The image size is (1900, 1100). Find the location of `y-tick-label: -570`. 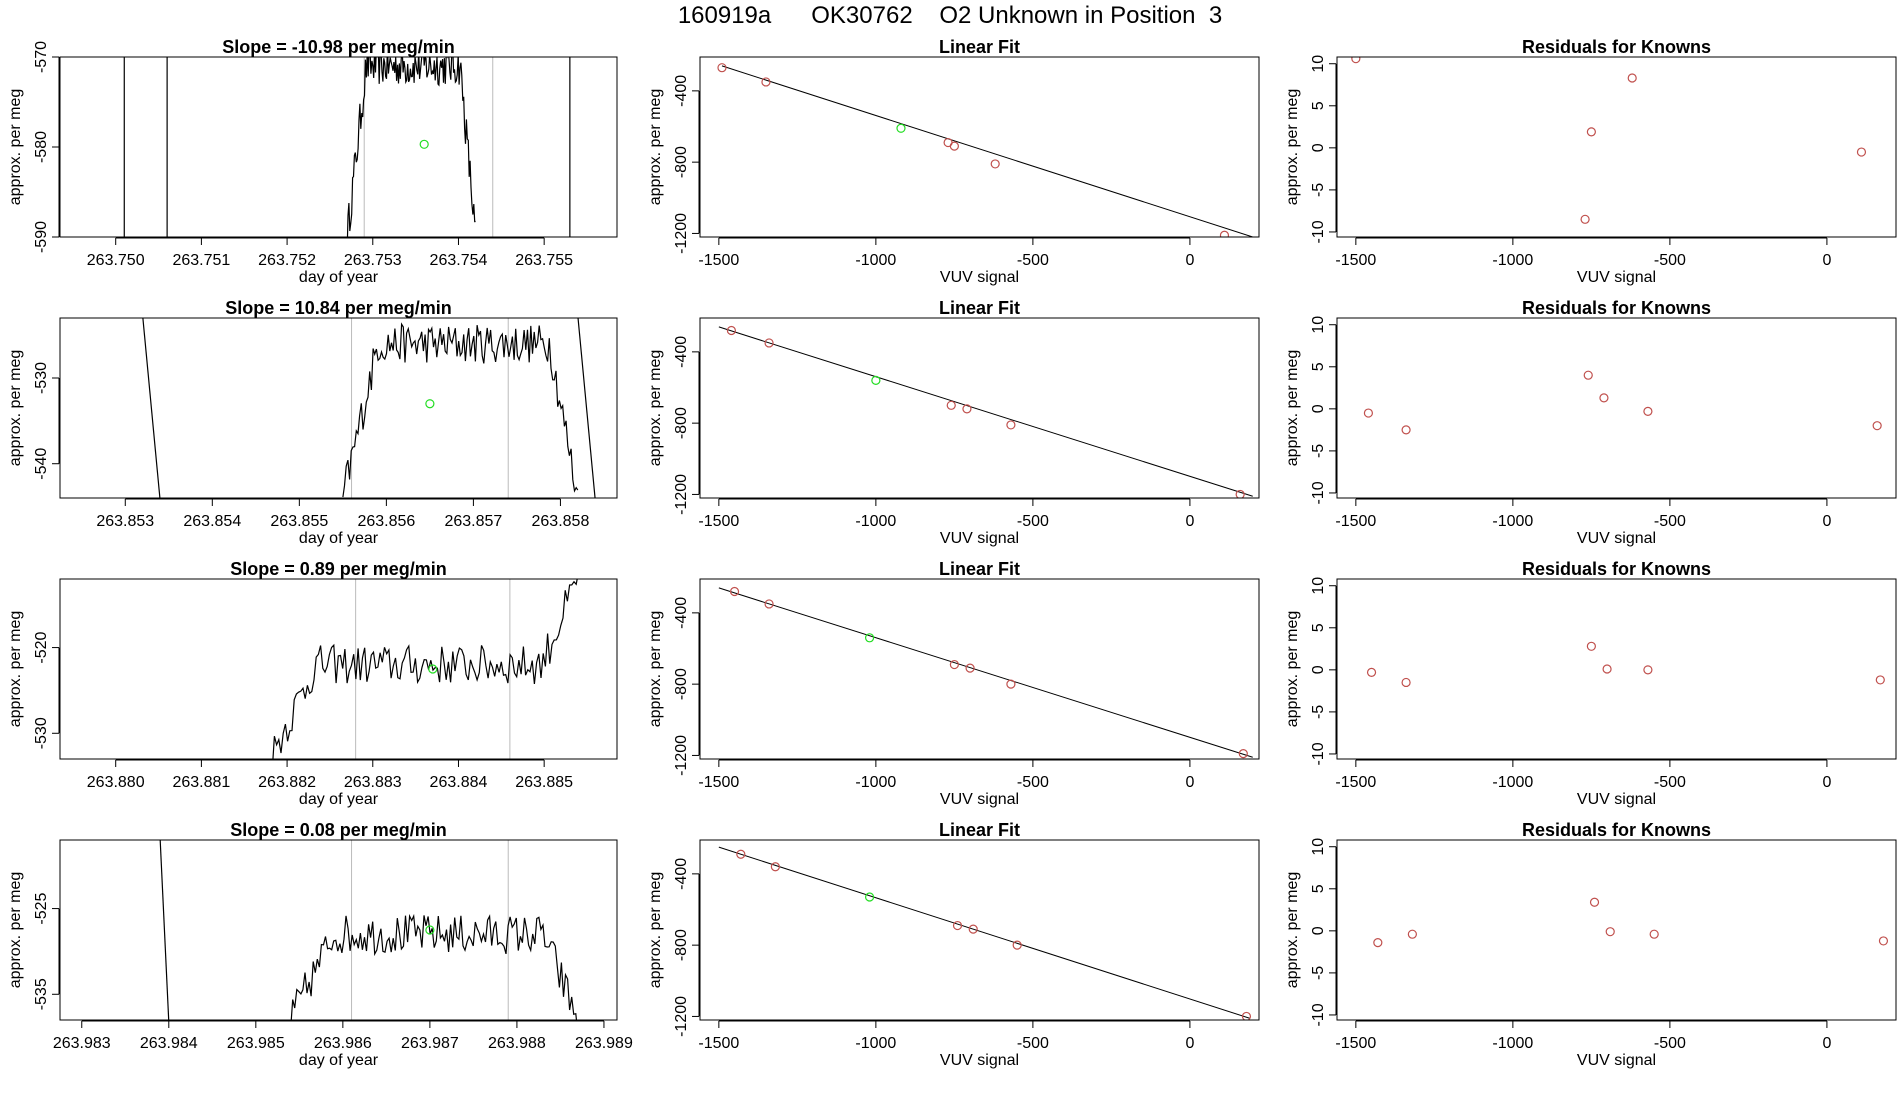

y-tick-label: -570 is located at coordinates (41, 57).